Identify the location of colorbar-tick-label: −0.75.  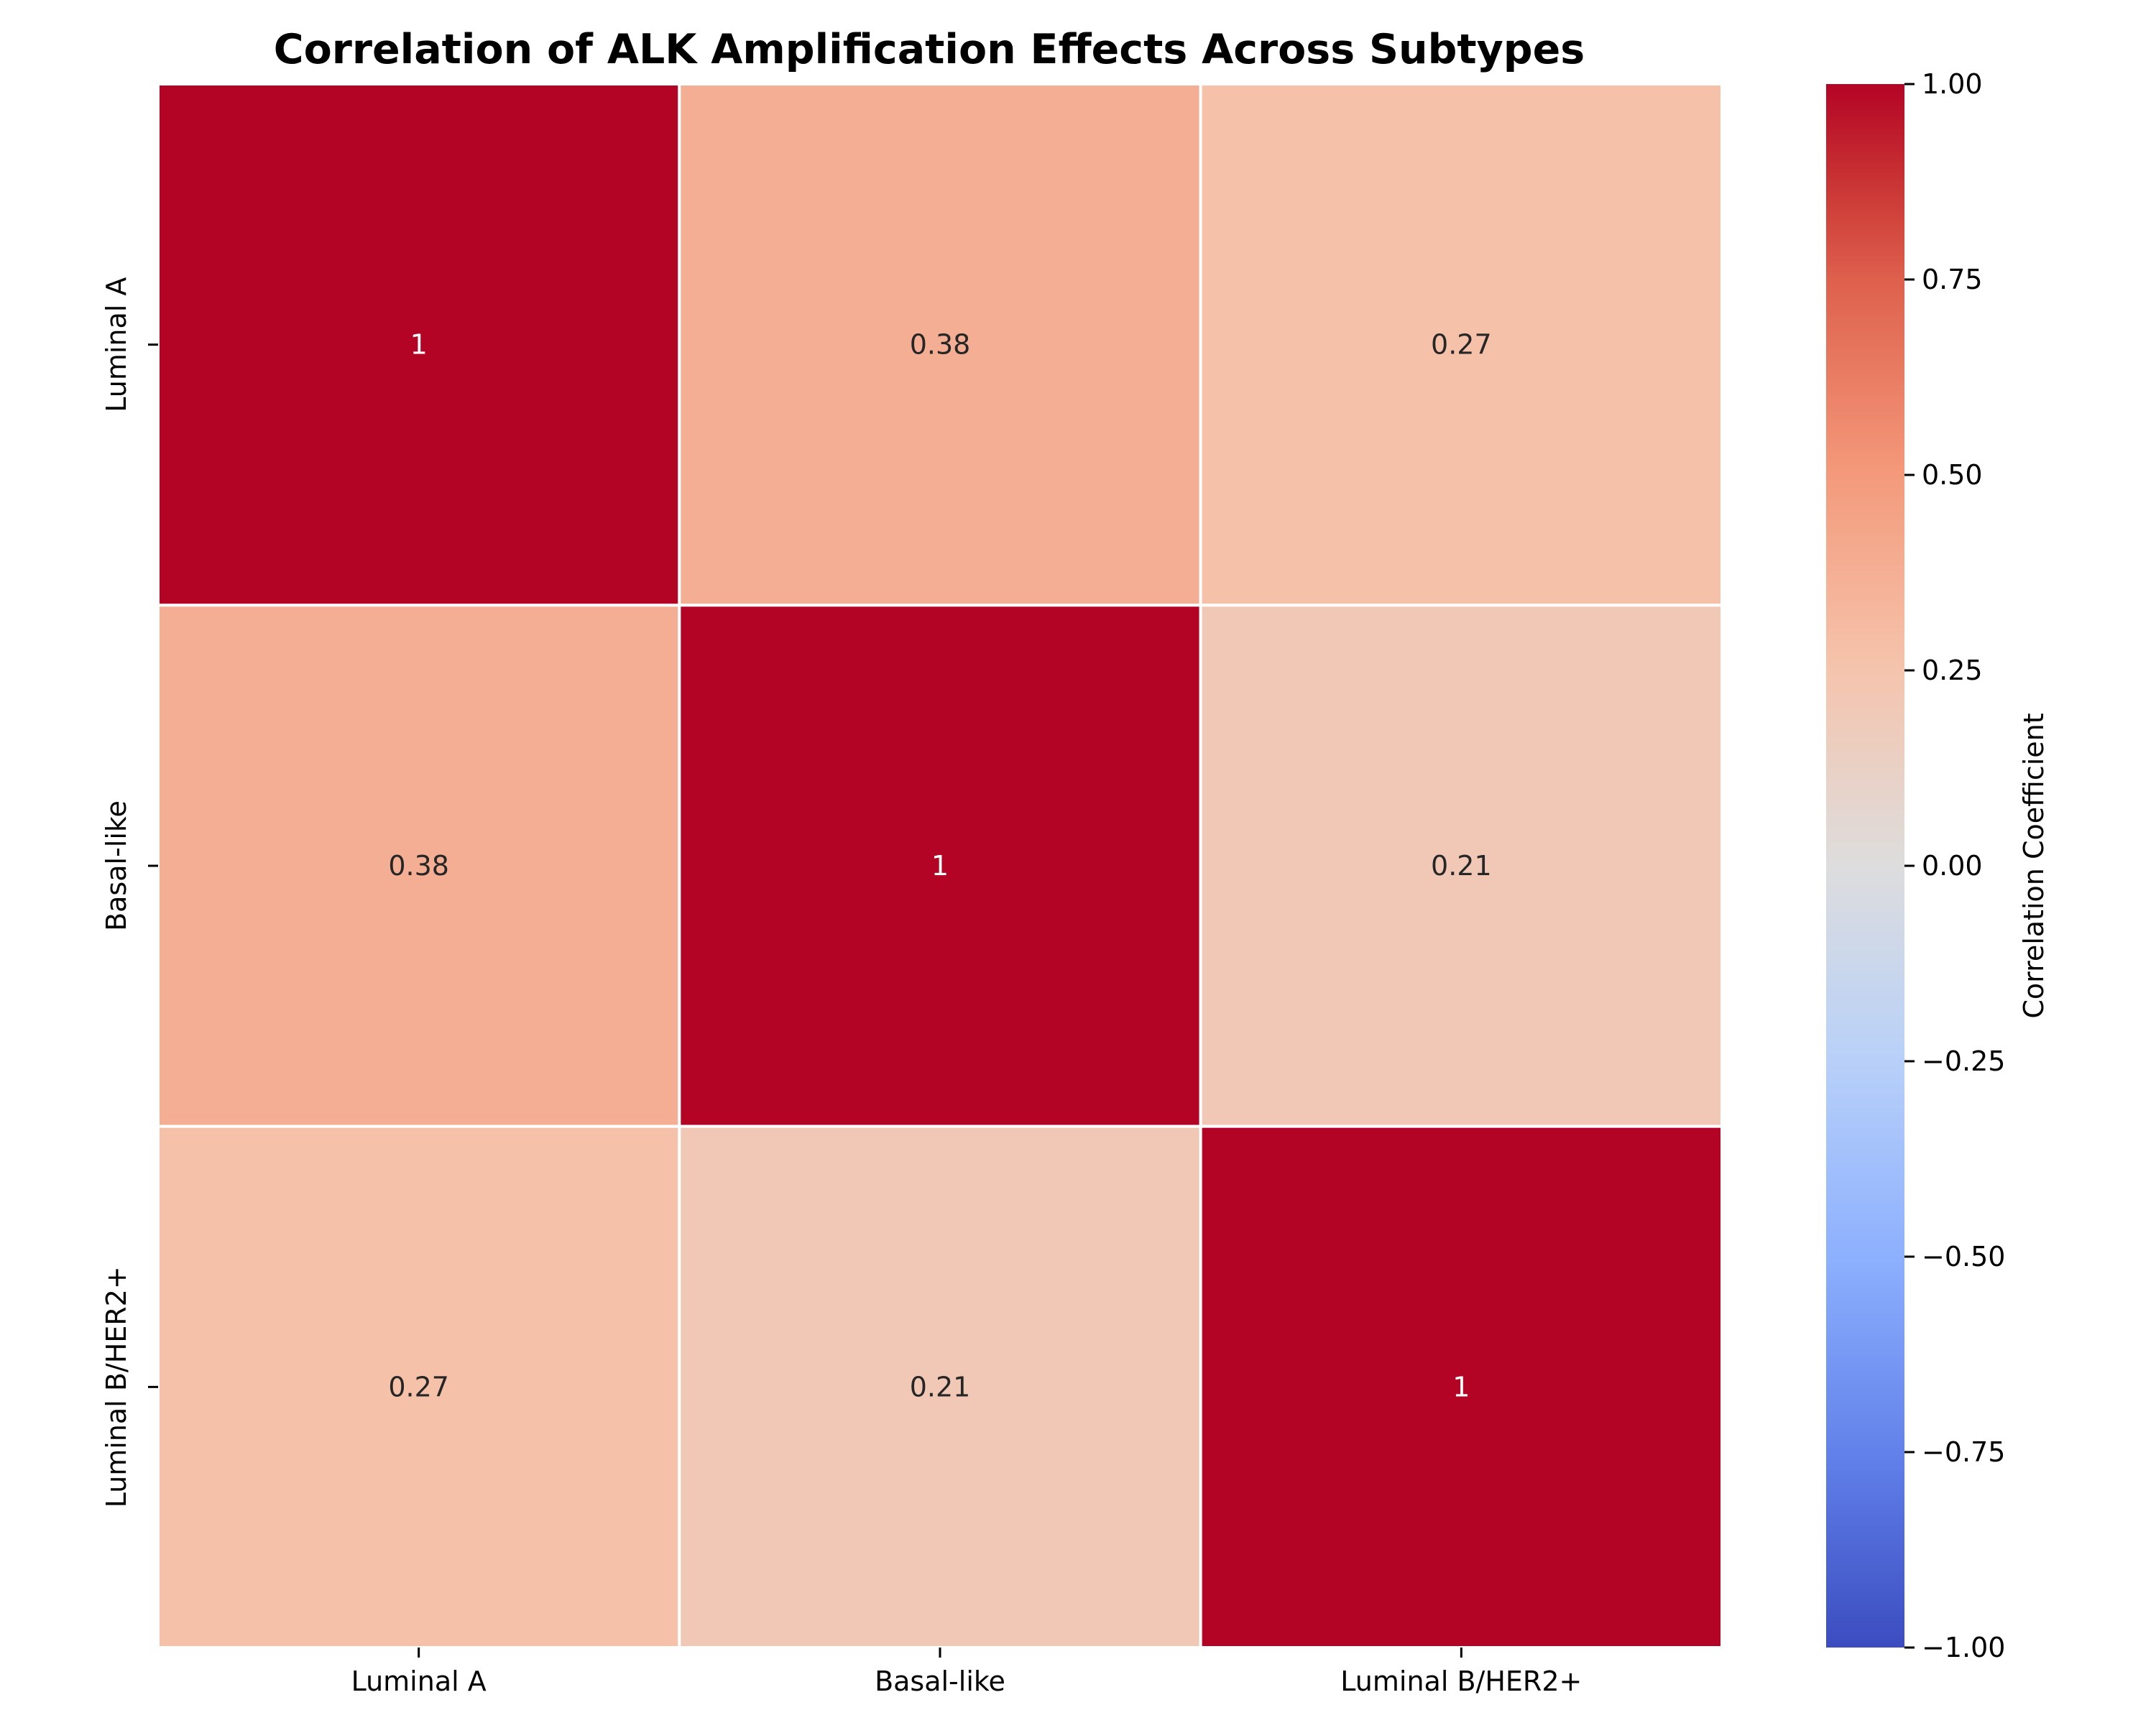
(1964, 1452).